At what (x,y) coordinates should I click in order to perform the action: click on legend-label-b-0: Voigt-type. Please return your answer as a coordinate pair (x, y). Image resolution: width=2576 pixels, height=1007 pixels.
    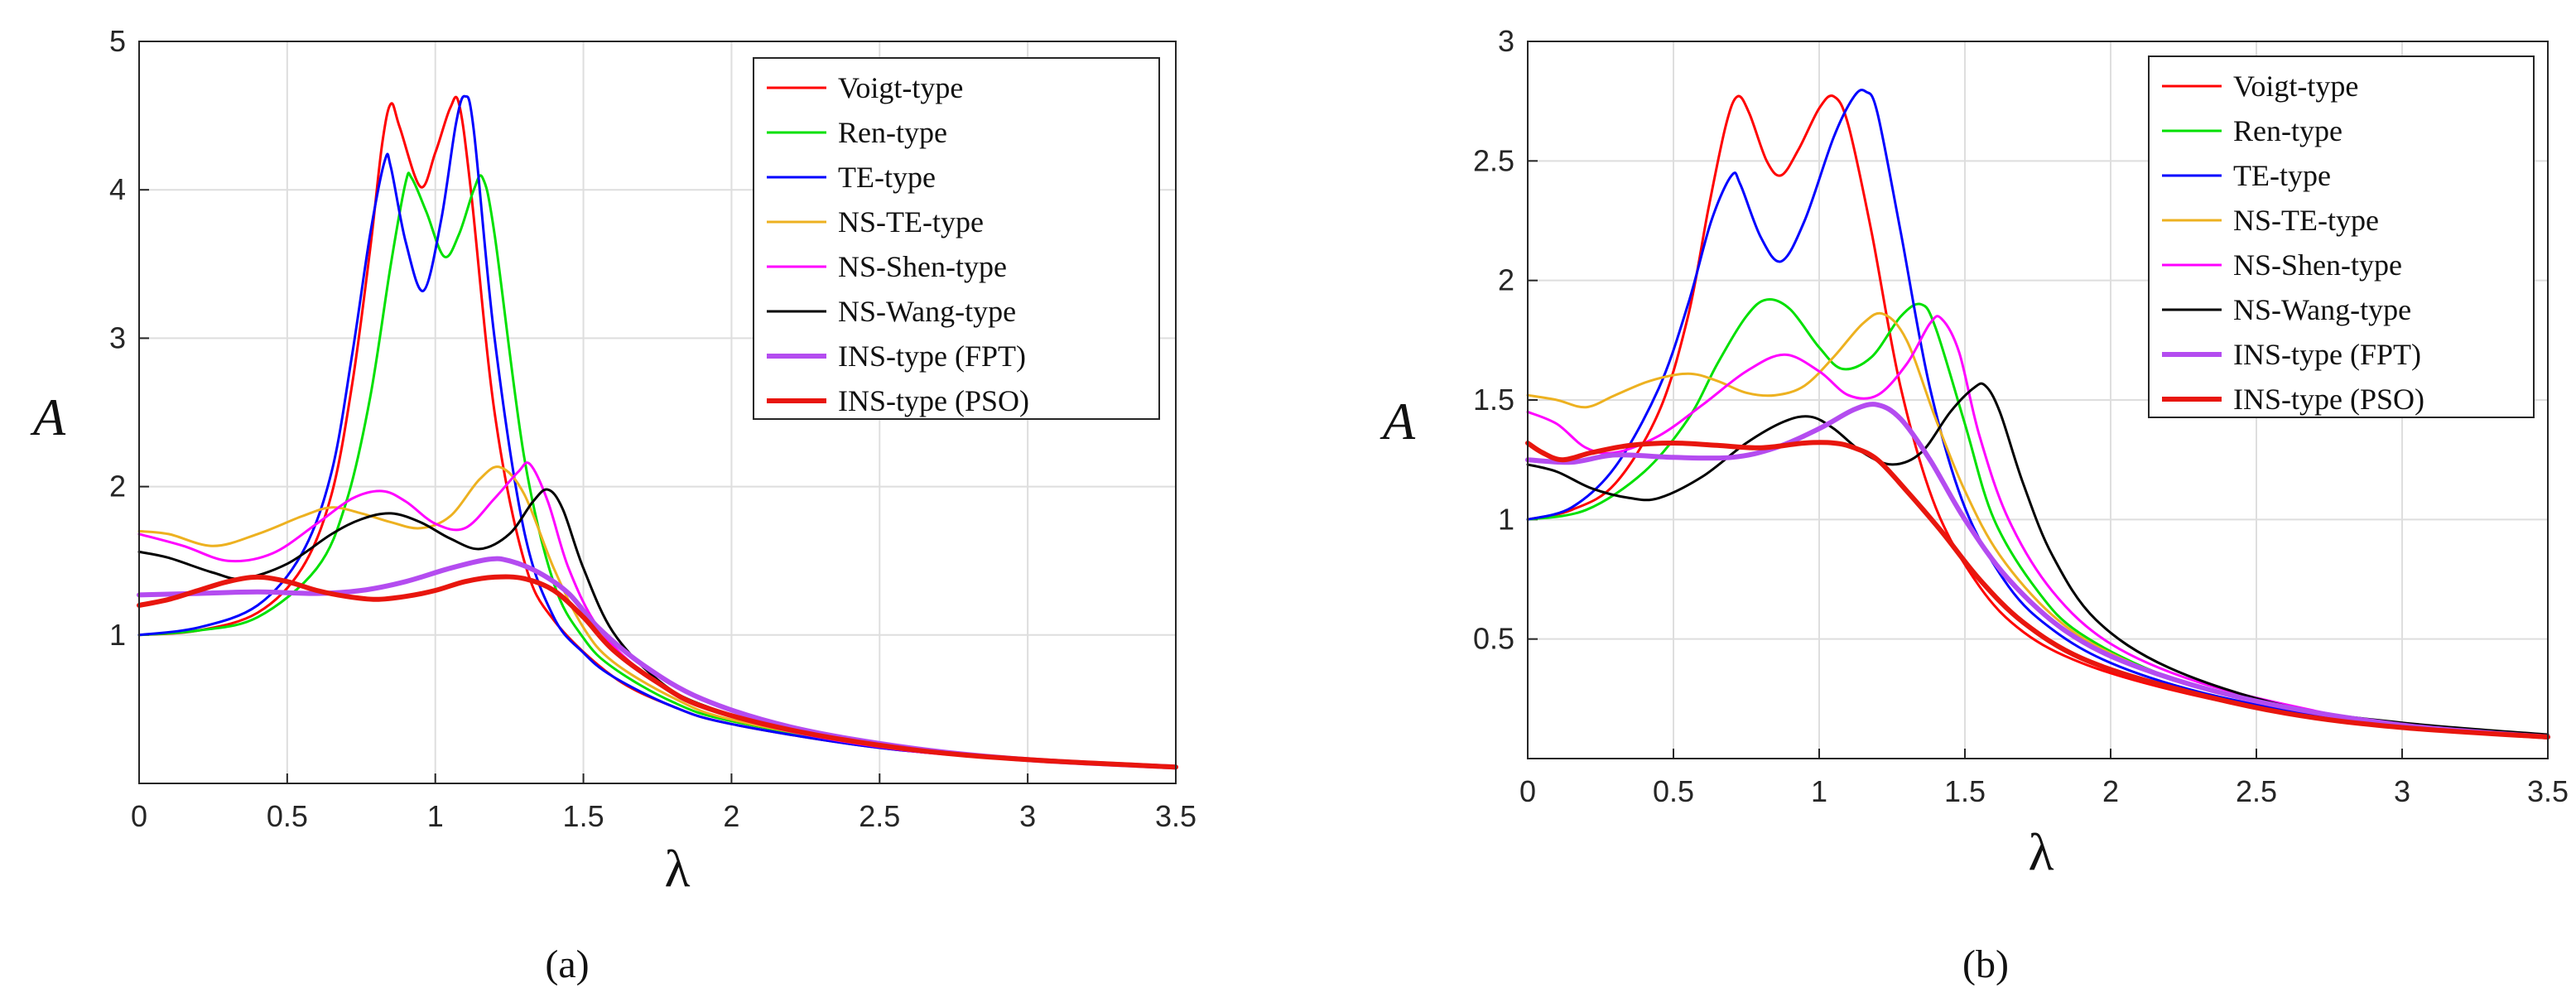
    Looking at the image, I should click on (2295, 86).